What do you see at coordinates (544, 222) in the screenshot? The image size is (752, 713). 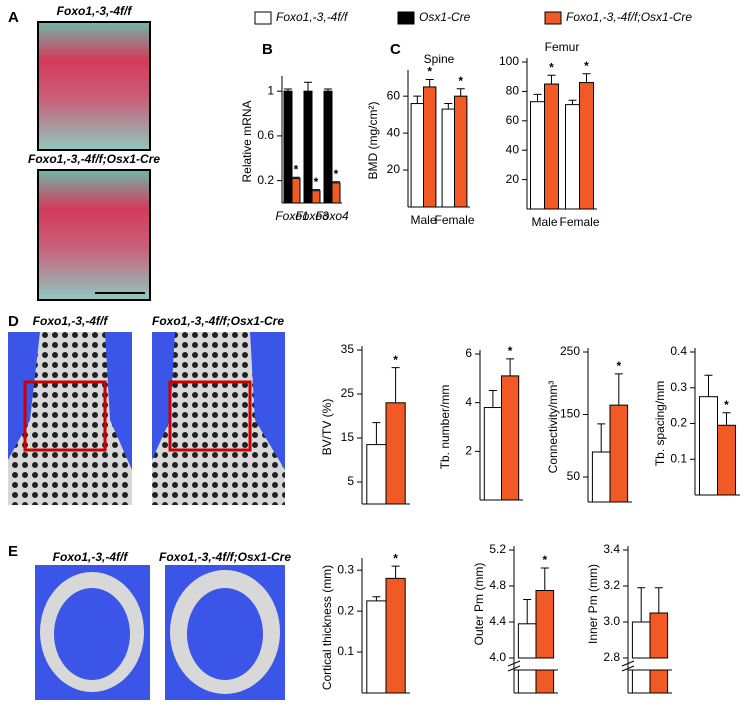 I see `x-tick-label: Male` at bounding box center [544, 222].